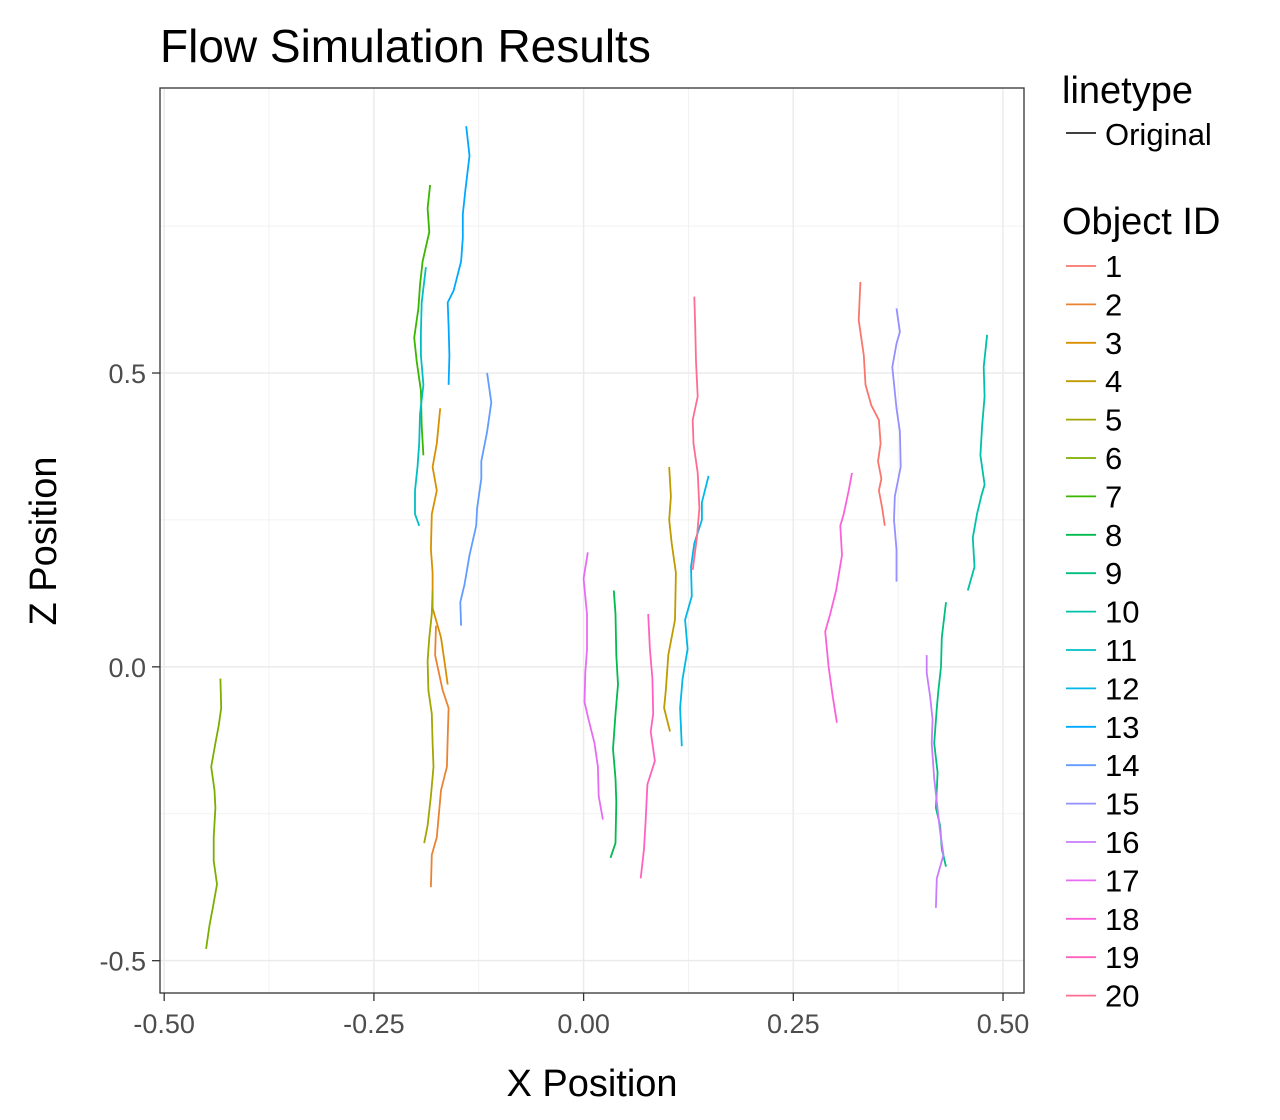 The image size is (1280, 1120). I want to click on legend-label-12: 12, so click(1122, 688).